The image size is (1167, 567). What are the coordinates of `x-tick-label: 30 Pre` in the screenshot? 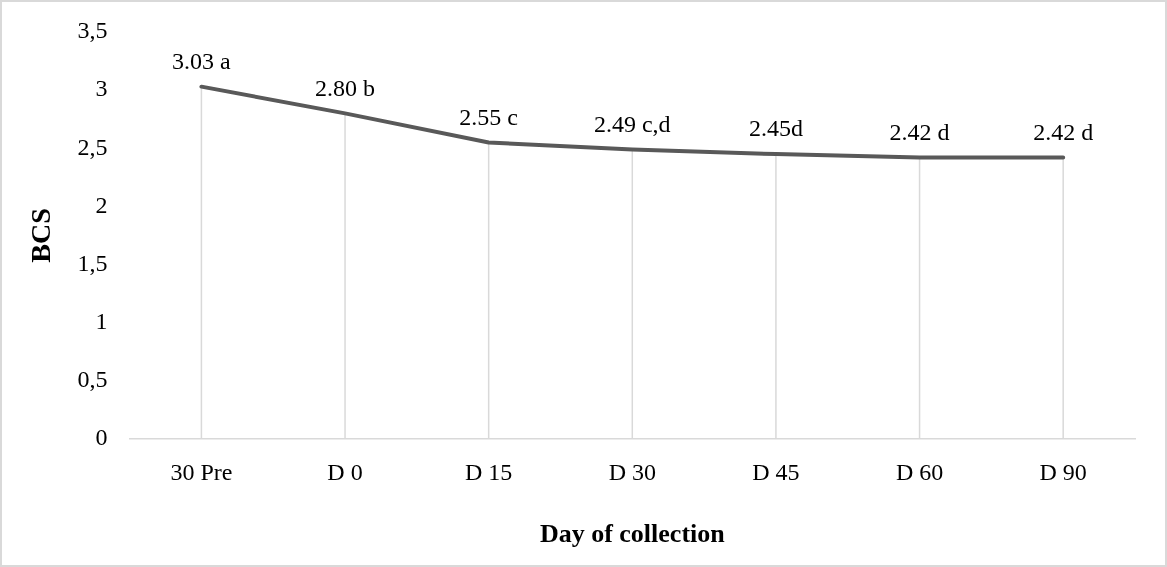 It's located at (201, 471).